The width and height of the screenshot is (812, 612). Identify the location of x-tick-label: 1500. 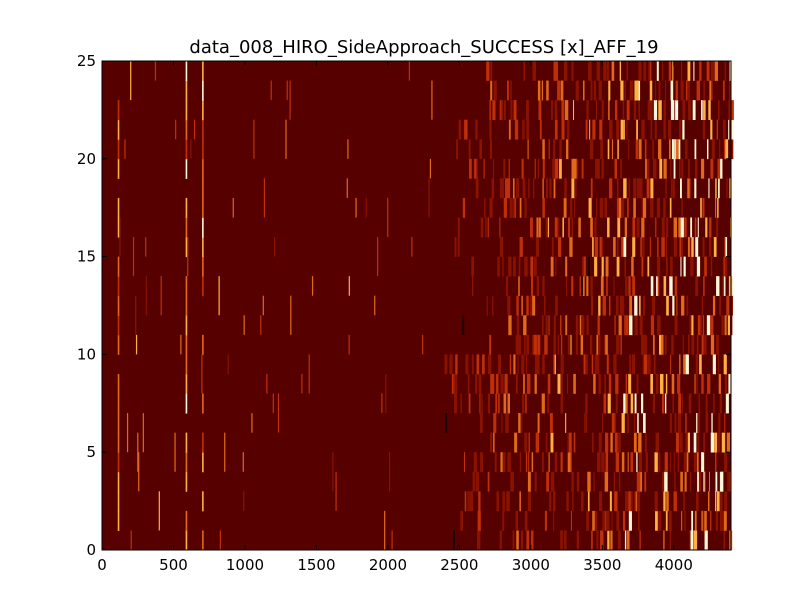
(316, 565).